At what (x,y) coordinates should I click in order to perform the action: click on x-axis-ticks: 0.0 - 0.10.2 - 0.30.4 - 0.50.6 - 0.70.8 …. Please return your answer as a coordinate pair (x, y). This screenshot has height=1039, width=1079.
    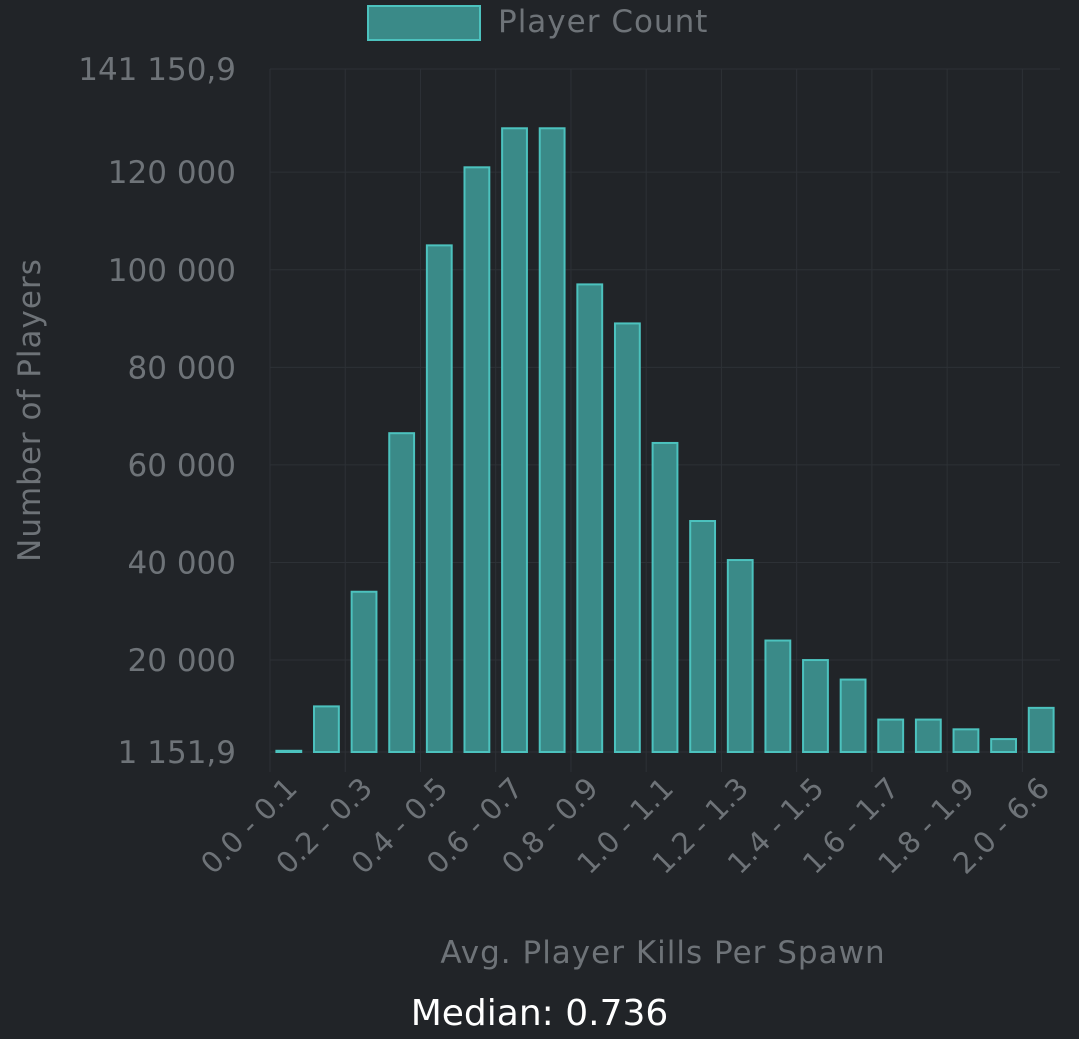
    Looking at the image, I should click on (625, 826).